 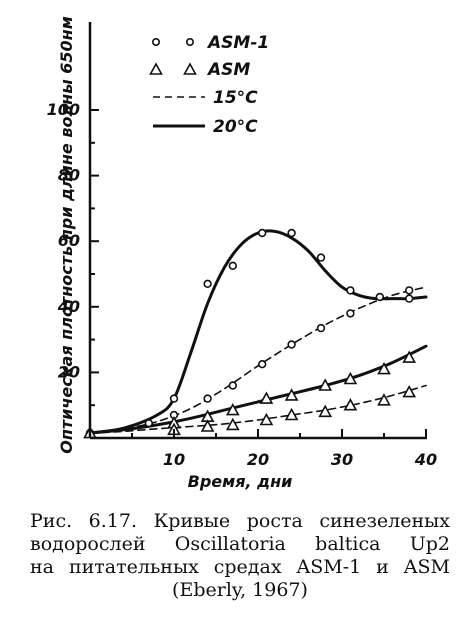 I want to click on caption-line-2: водорослей Oscillatoria baltica Up2, so click(x=240, y=544).